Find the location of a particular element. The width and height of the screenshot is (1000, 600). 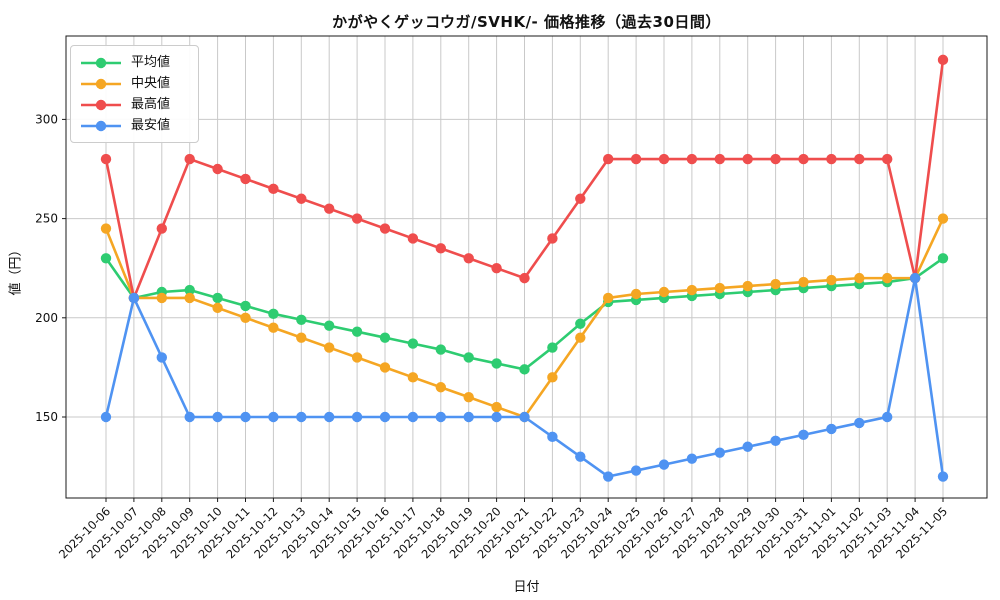

y-tick-label: 300 is located at coordinates (46, 119).